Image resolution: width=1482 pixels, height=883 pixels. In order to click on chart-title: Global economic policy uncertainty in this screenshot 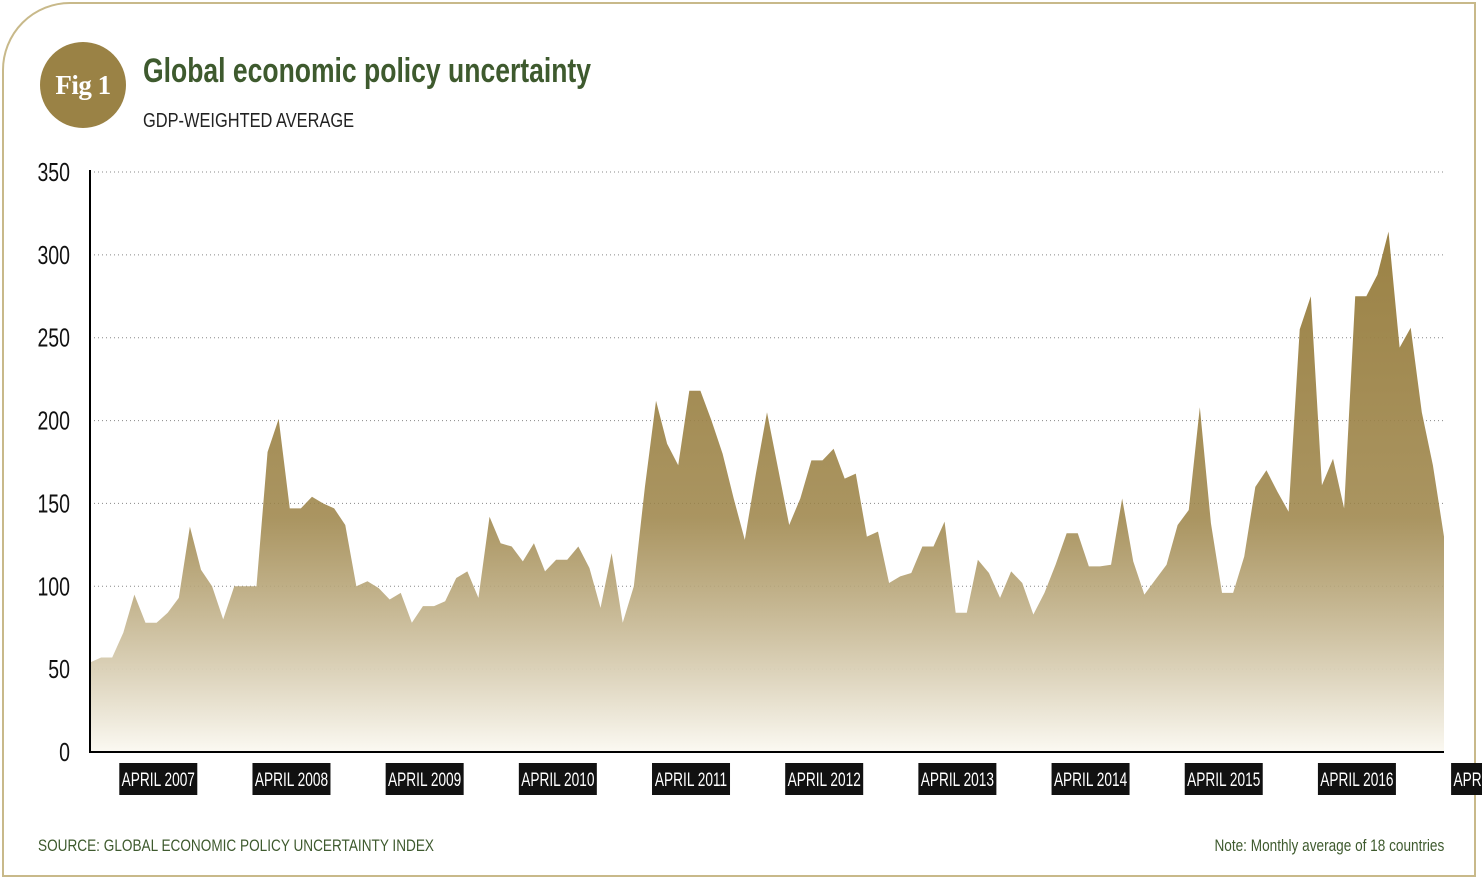, I will do `click(367, 71)`.